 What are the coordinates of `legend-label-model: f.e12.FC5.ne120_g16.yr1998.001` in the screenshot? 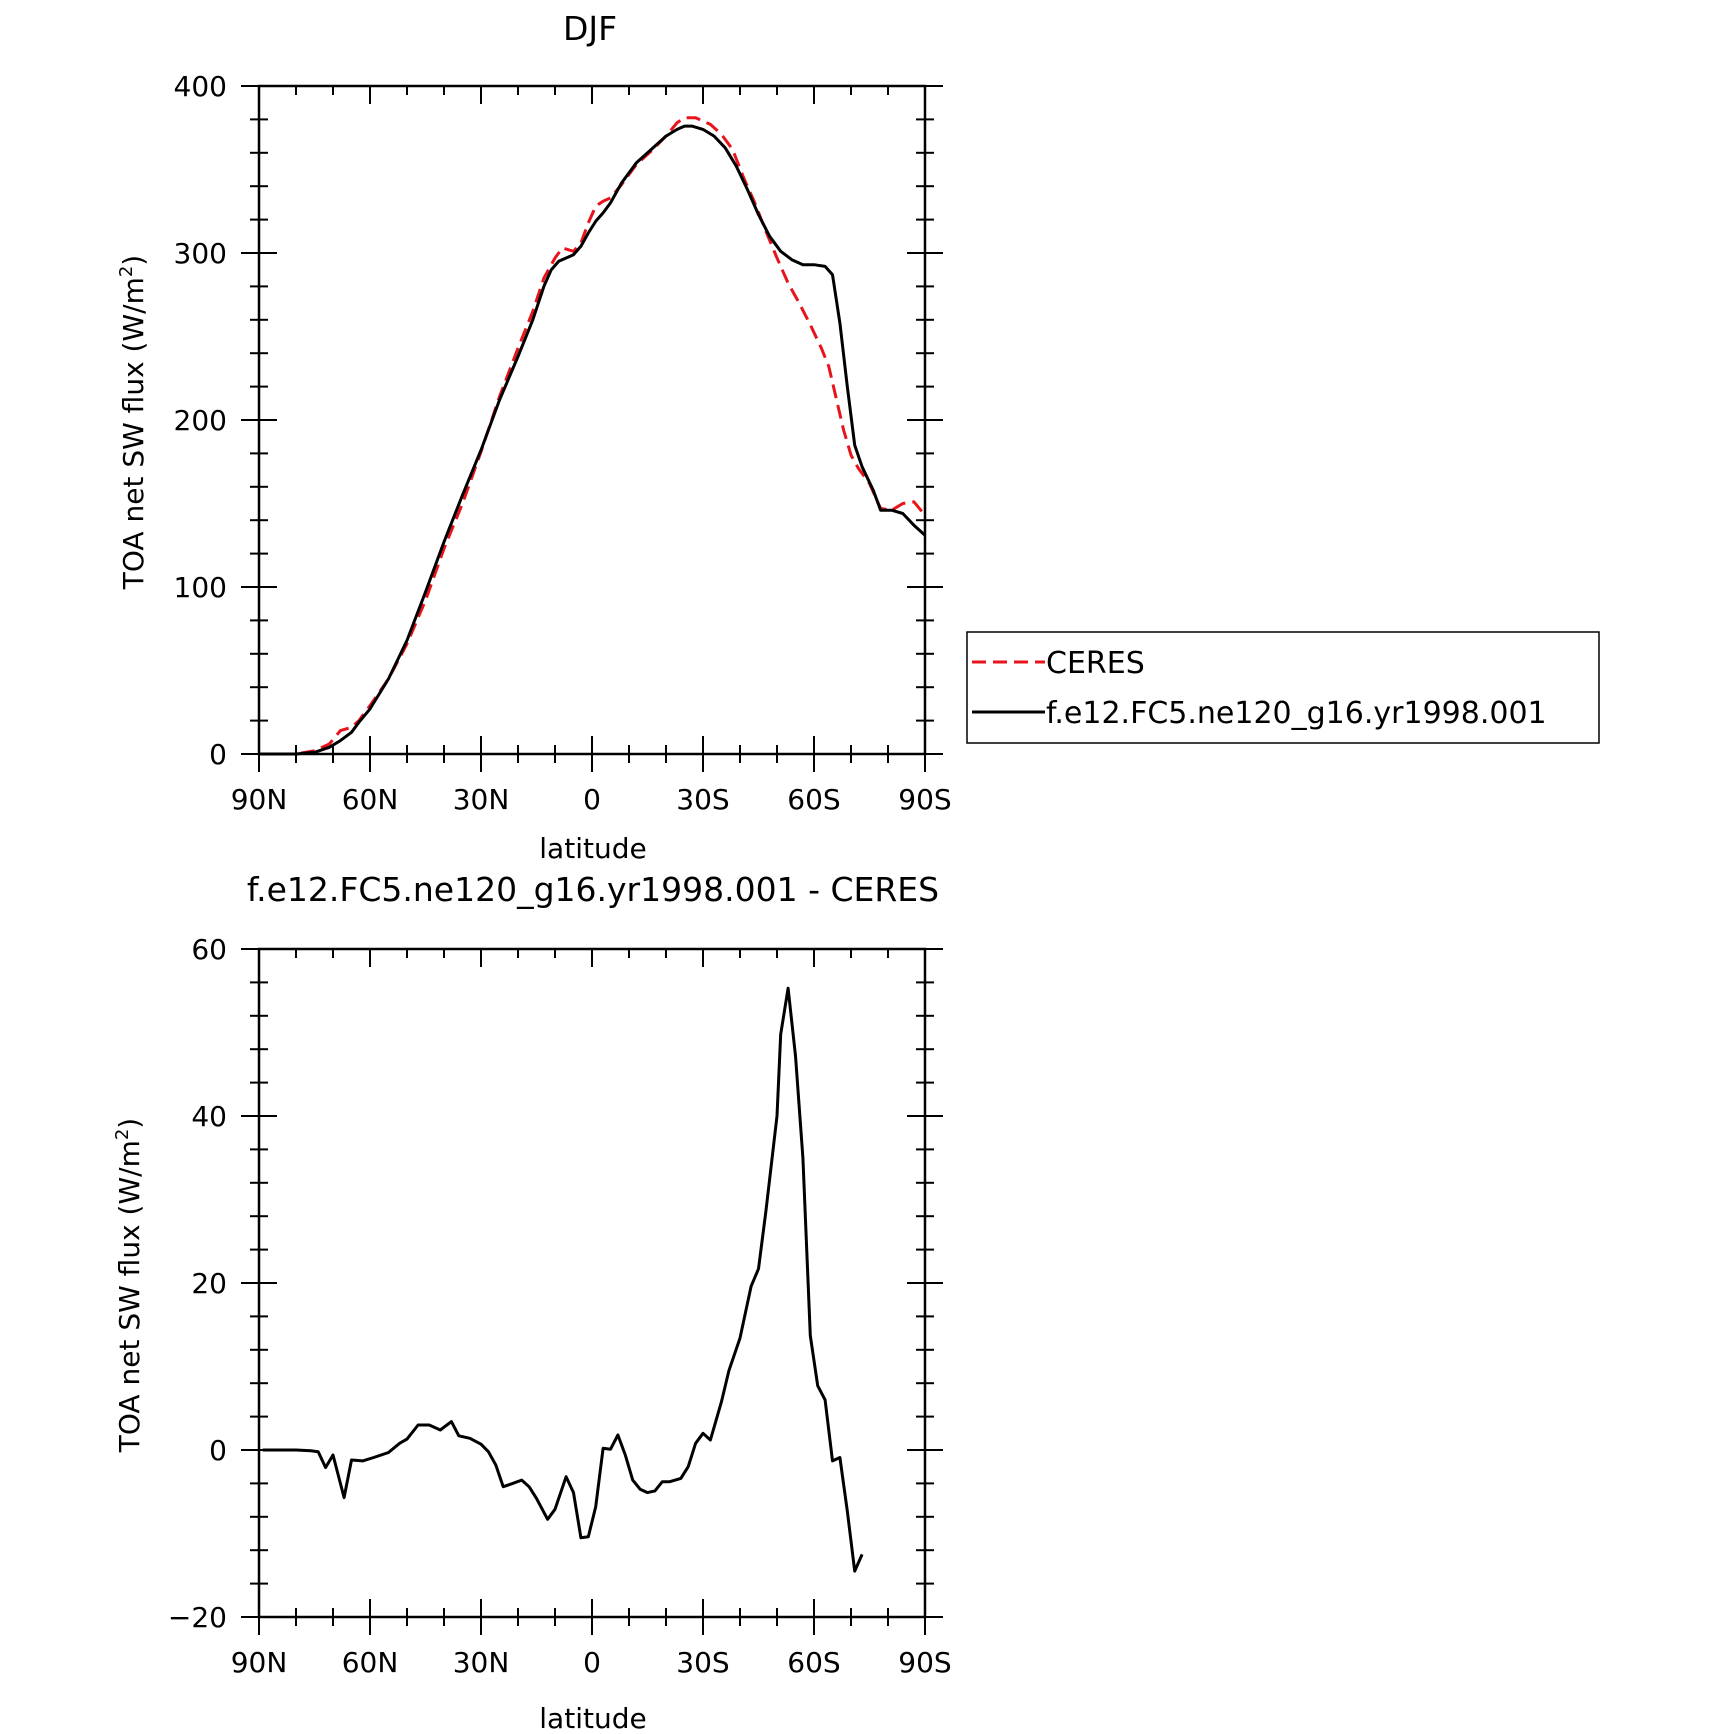 It's located at (1296, 713).